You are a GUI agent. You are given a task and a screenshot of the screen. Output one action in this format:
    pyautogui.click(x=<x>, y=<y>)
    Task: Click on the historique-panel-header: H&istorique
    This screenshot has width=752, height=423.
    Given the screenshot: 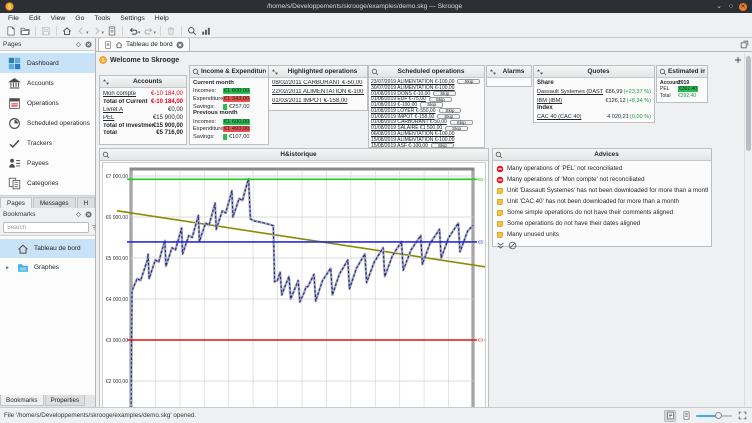 What is the action you would take?
    pyautogui.click(x=294, y=155)
    